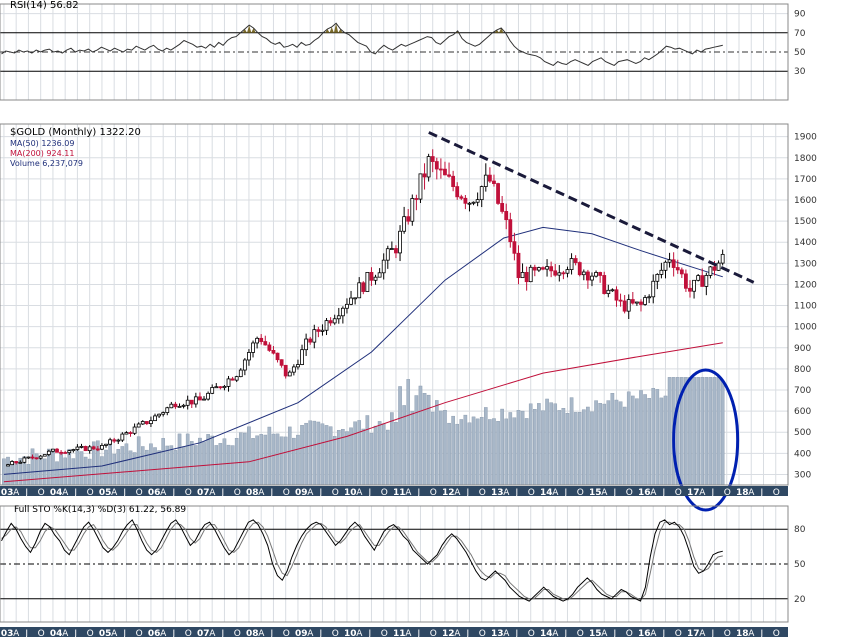 The width and height of the screenshot is (848, 641). Describe the element at coordinates (362, 561) in the screenshot. I see `stoch-d-line` at that location.